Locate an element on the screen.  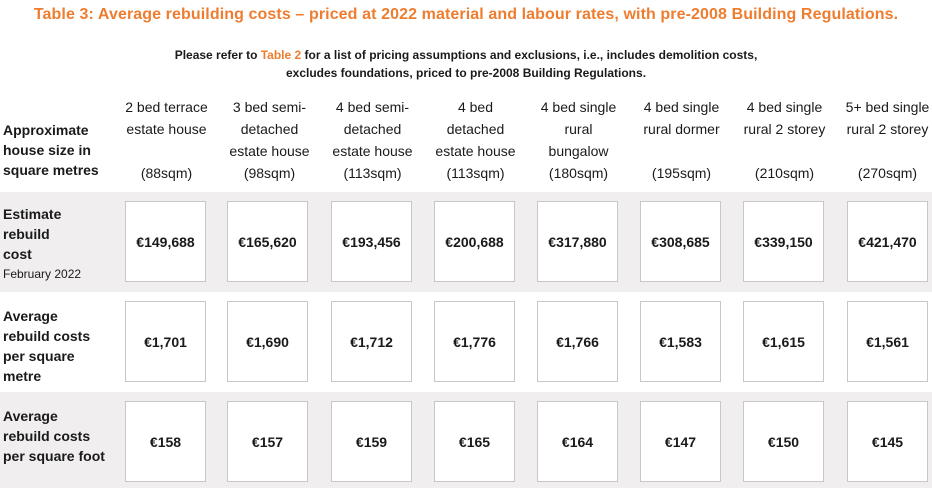
value-cell: €165 is located at coordinates (474, 441).